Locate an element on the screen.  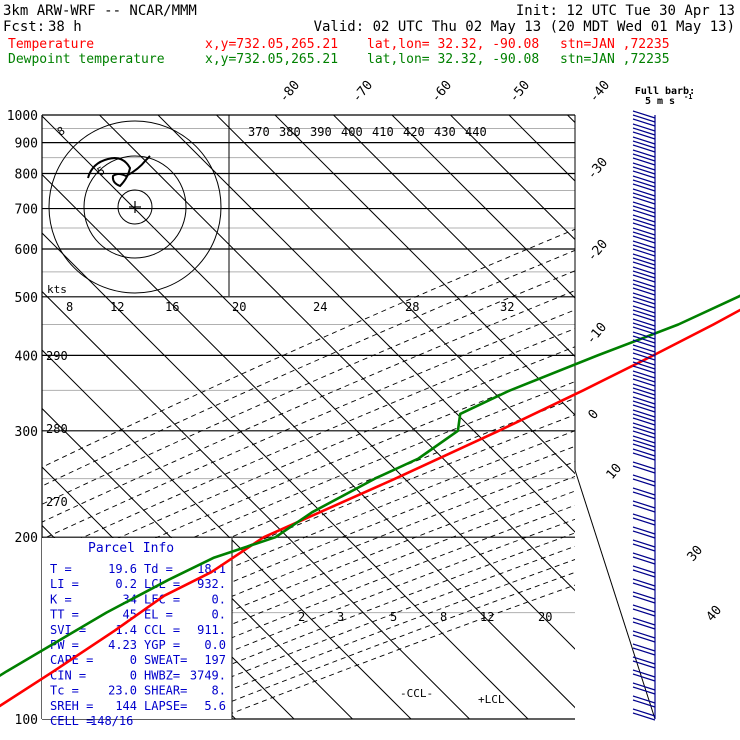
parcel-row-label2: CCL = is located at coordinates (162, 630).